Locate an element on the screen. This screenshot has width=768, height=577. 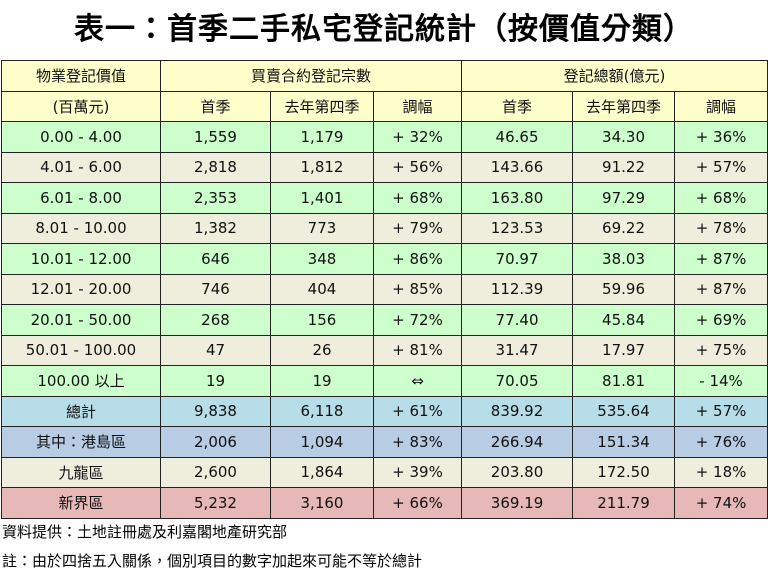
header-cell: (百萬元) is located at coordinates (81, 106).